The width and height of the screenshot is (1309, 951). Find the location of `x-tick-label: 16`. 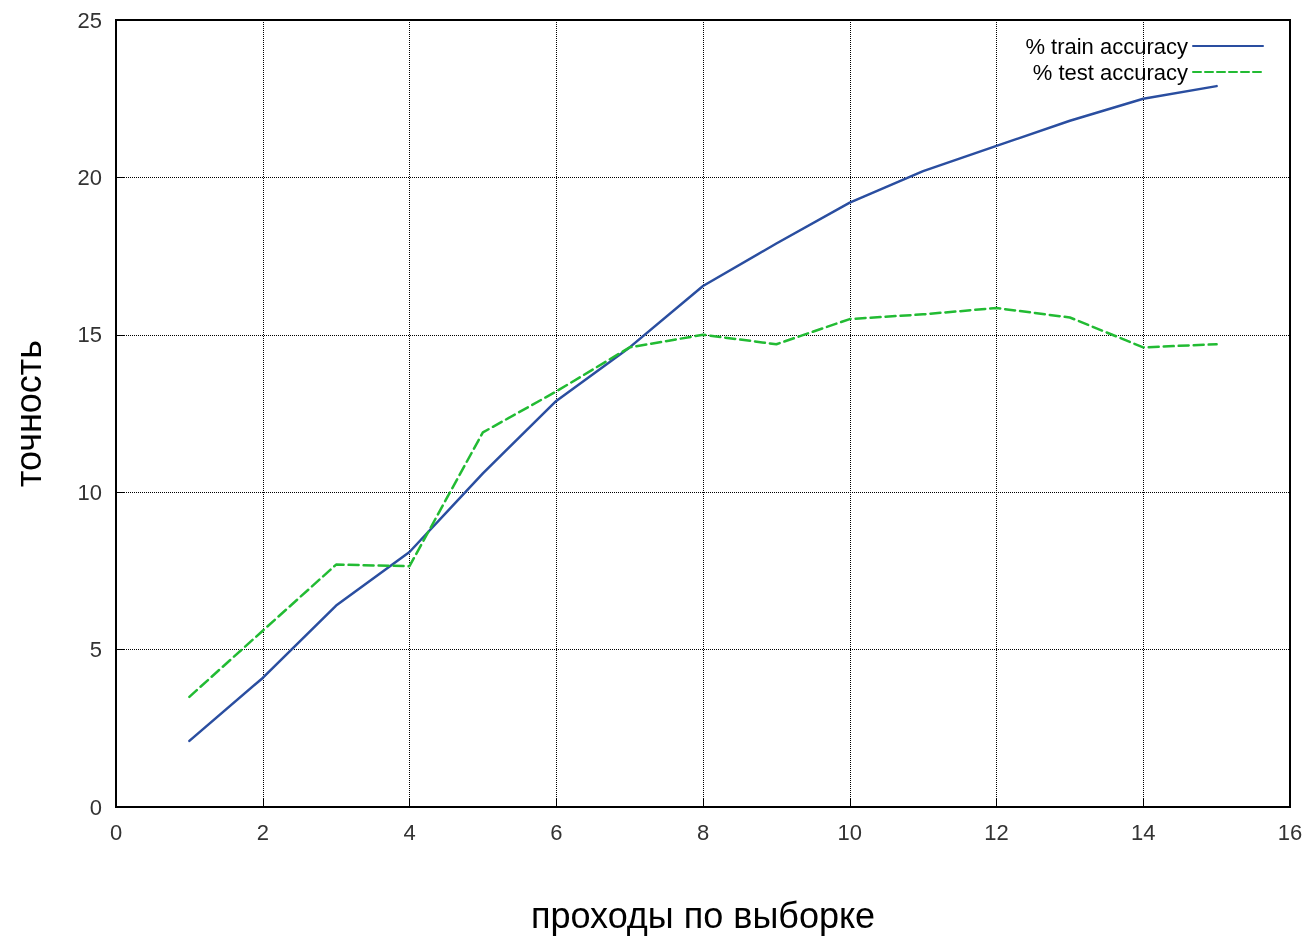

x-tick-label: 16 is located at coordinates (1290, 832).